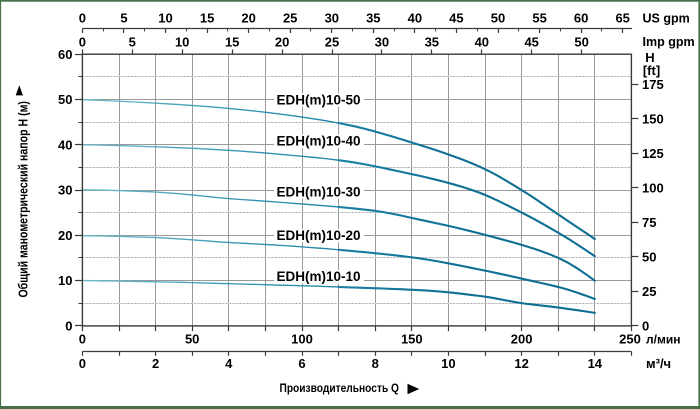 This screenshot has height=409, width=700. Describe the element at coordinates (301, 363) in the screenshot. I see `svg-text: 6` at that location.